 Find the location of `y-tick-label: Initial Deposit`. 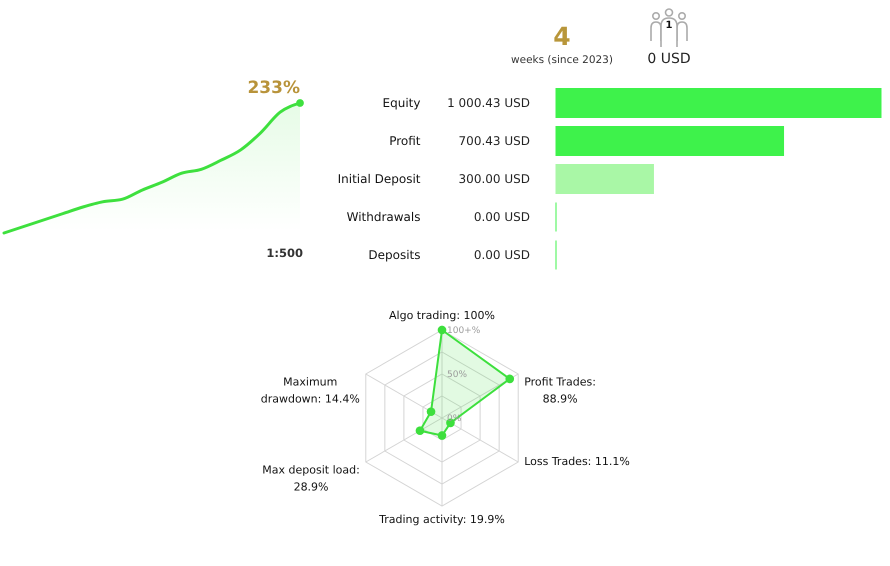

y-tick-label: Initial Deposit is located at coordinates (379, 179).